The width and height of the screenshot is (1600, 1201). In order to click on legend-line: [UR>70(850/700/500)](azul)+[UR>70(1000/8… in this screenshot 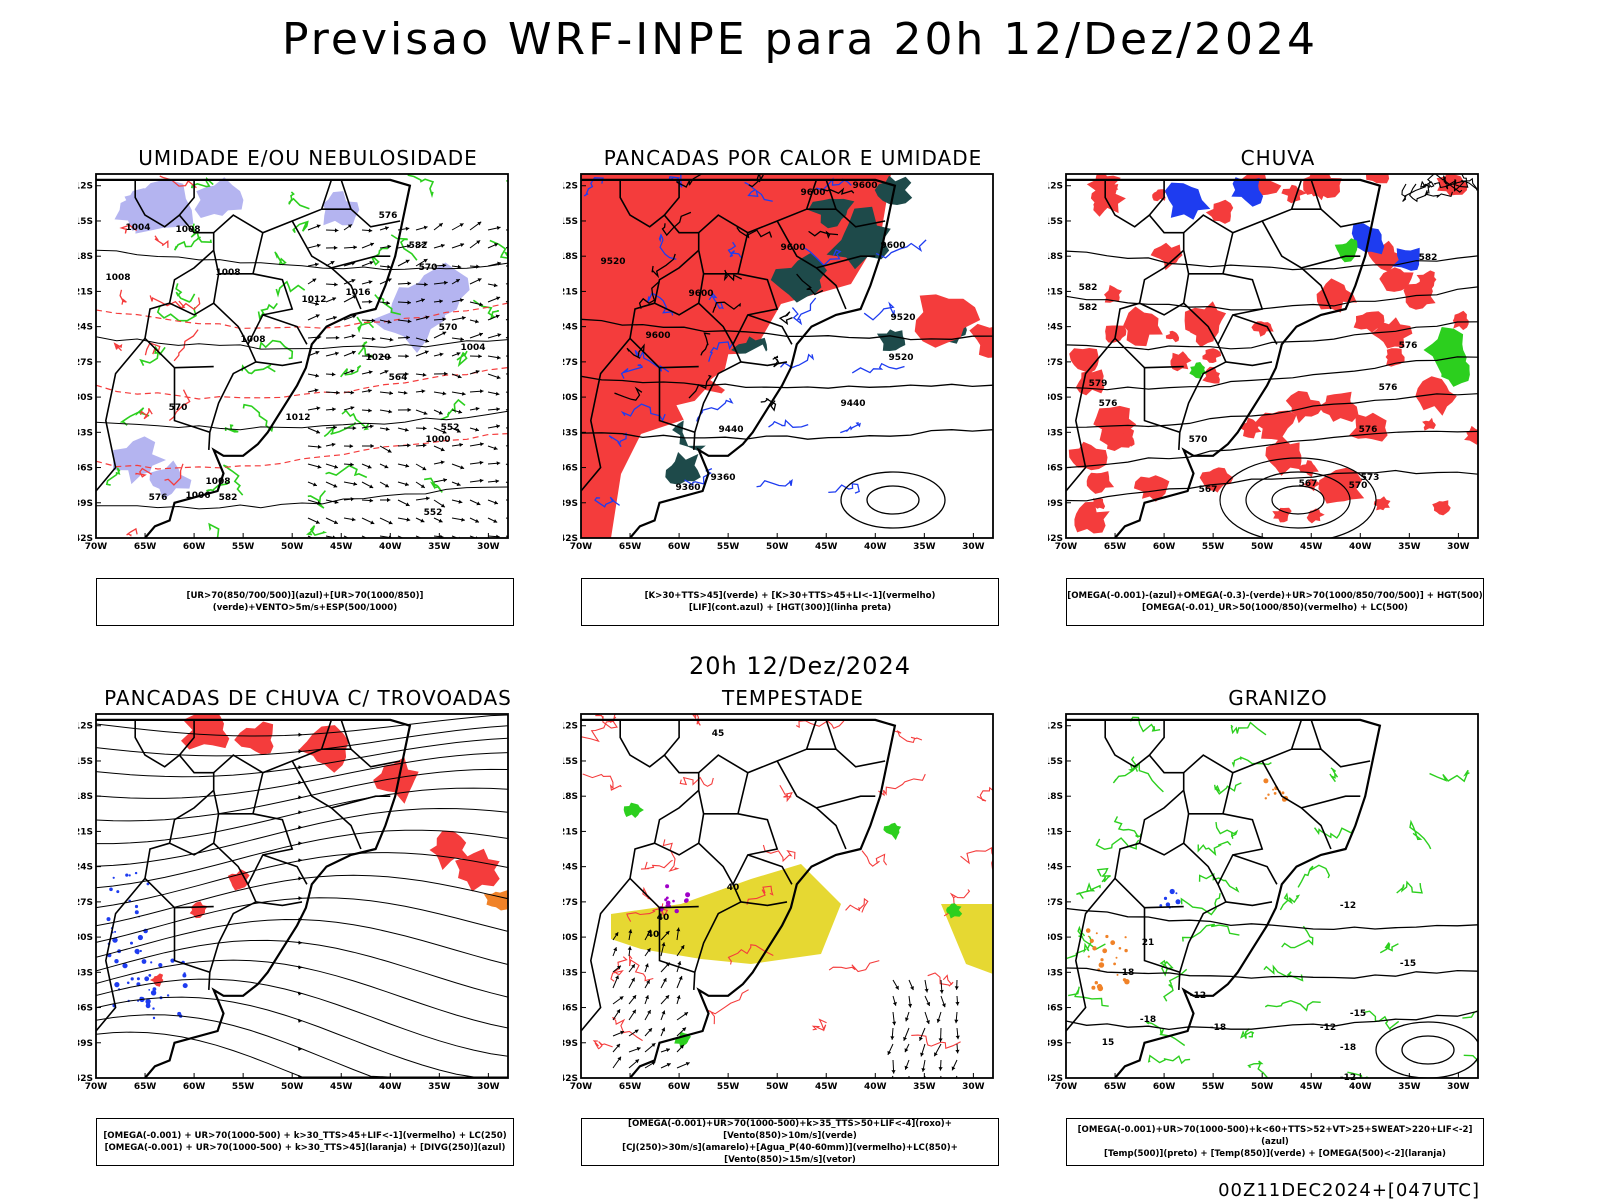, I will do `click(305, 602)`.